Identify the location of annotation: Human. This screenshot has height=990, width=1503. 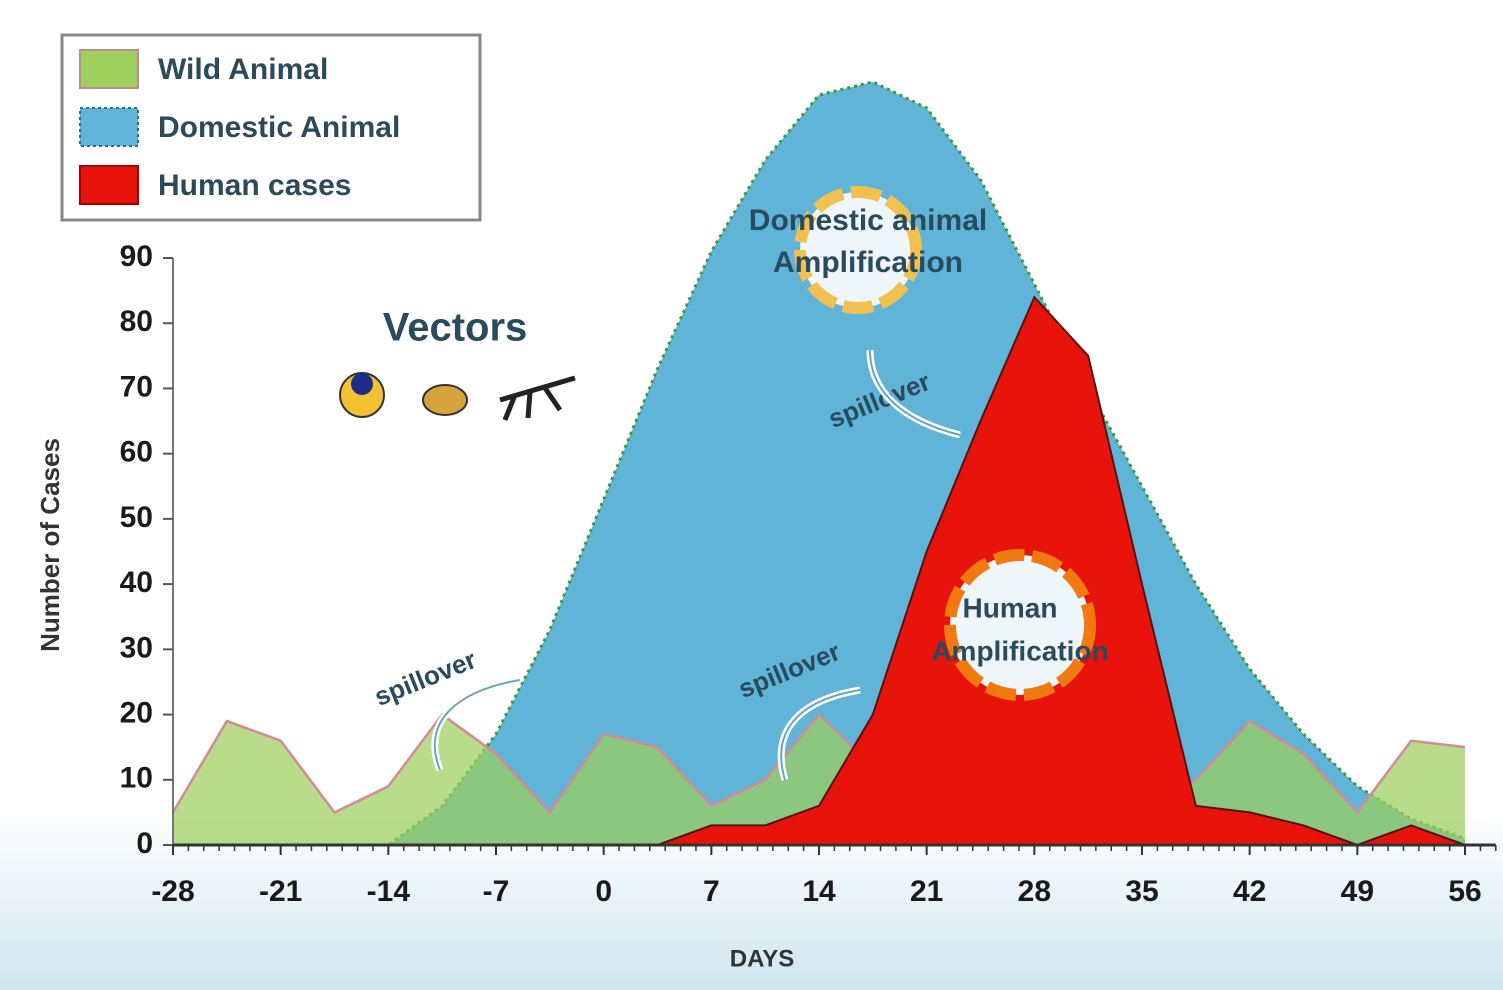
(1010, 607).